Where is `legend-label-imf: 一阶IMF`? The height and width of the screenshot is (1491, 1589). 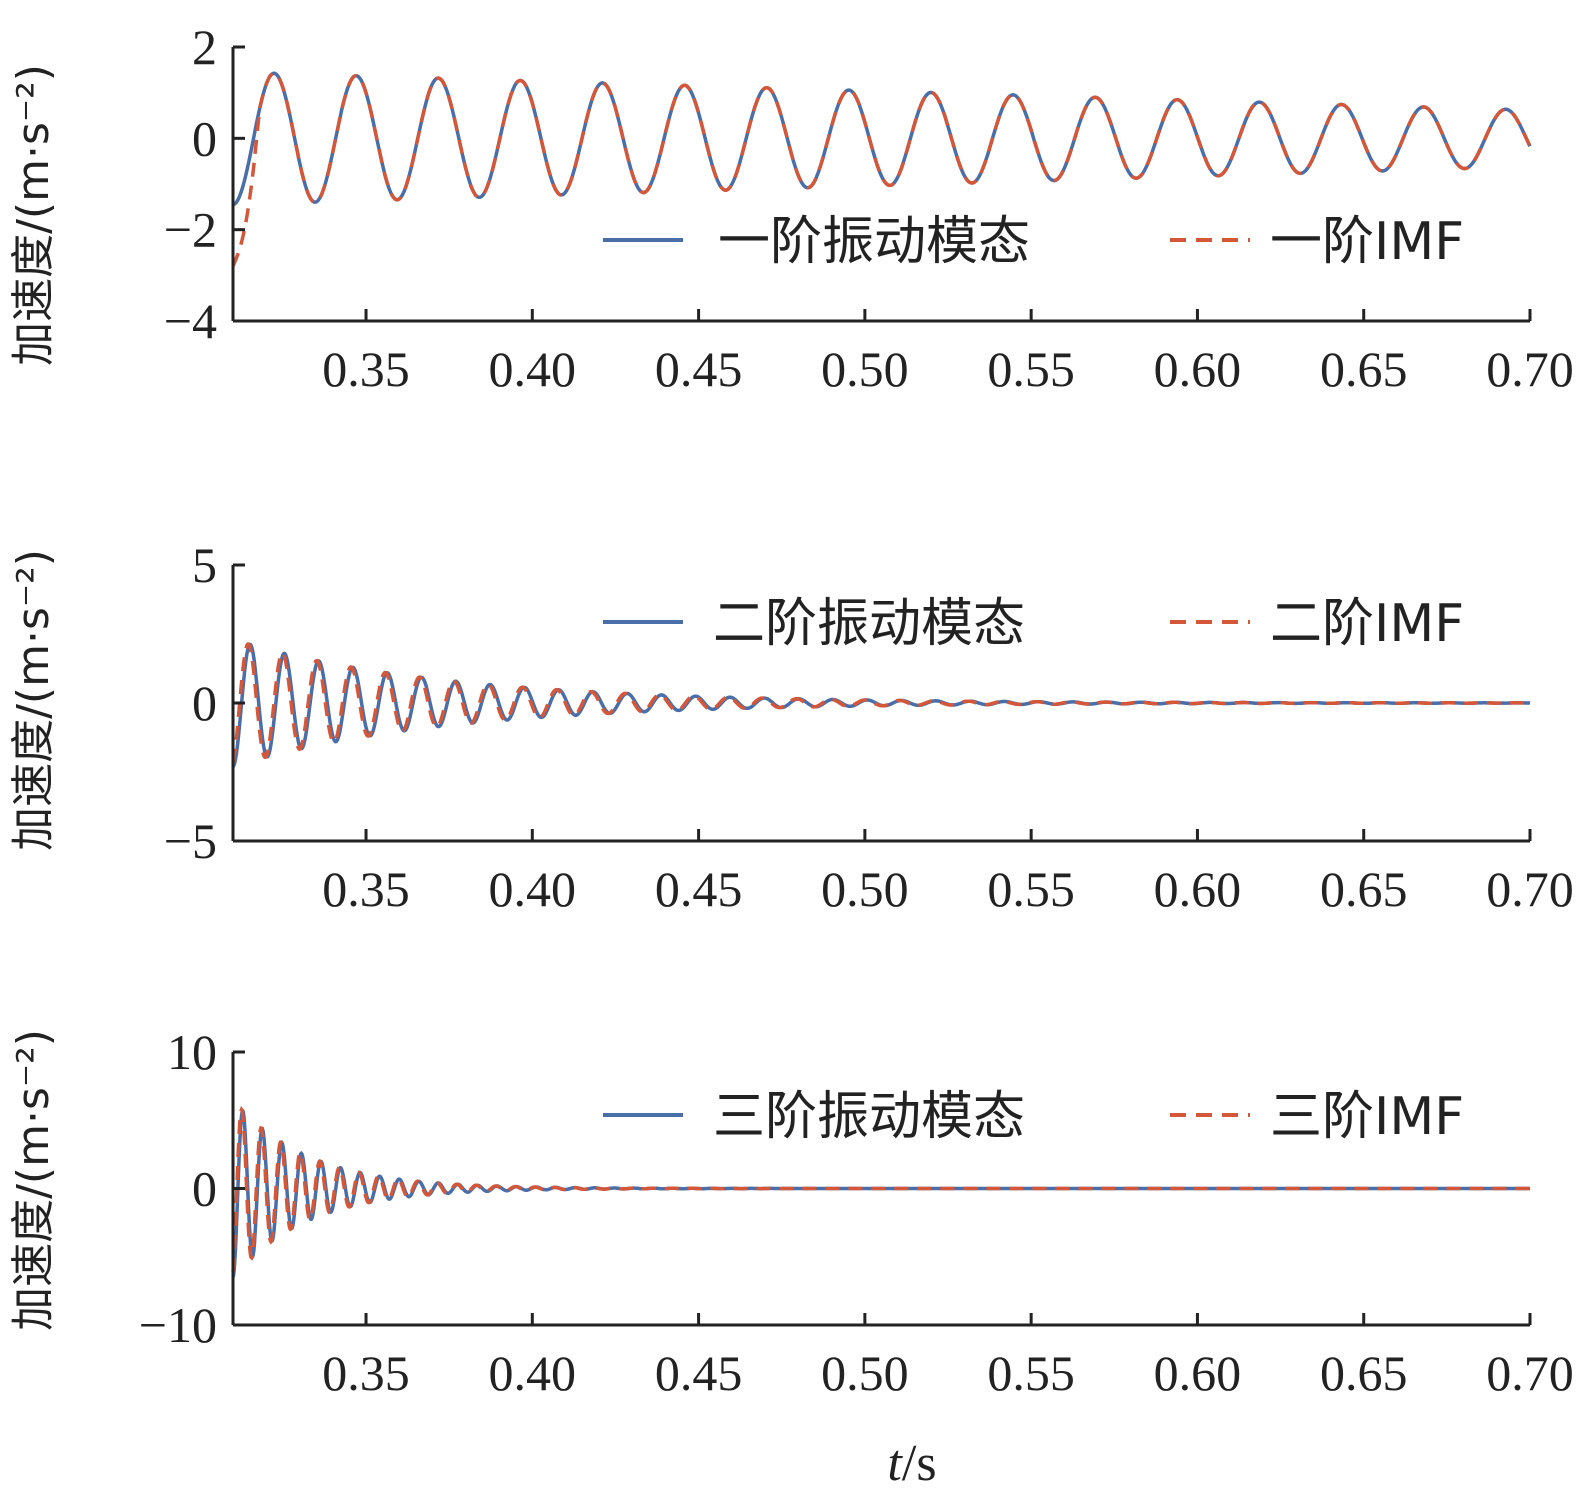 legend-label-imf: 一阶IMF is located at coordinates (1367, 242).